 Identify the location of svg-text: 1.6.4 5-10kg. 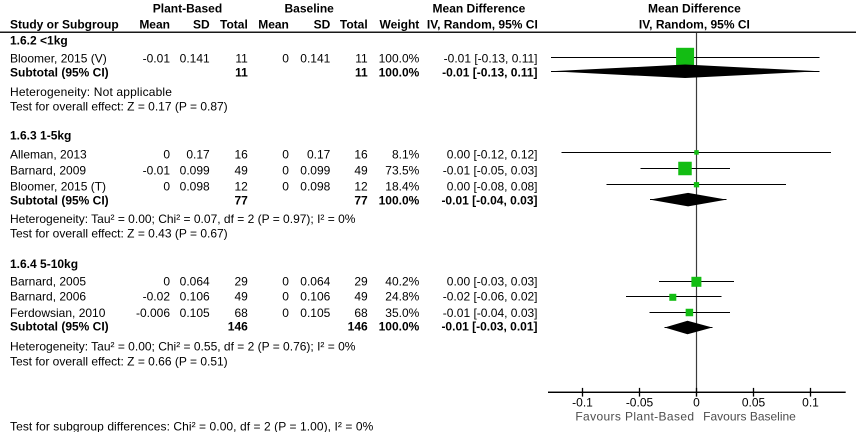
(44, 264).